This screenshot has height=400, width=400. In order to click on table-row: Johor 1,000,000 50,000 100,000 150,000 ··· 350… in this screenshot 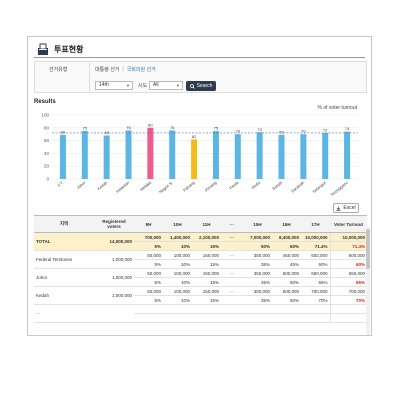, I will do `click(200, 277)`.